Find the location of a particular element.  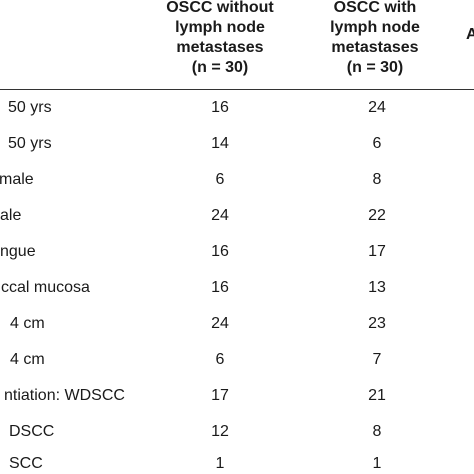

header-col2-line: metastases is located at coordinates (375, 47).